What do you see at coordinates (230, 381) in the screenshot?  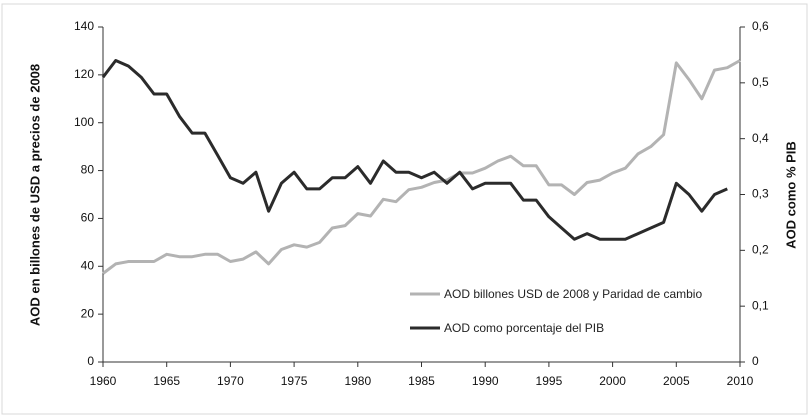 I see `x-tick-label: 1970` at bounding box center [230, 381].